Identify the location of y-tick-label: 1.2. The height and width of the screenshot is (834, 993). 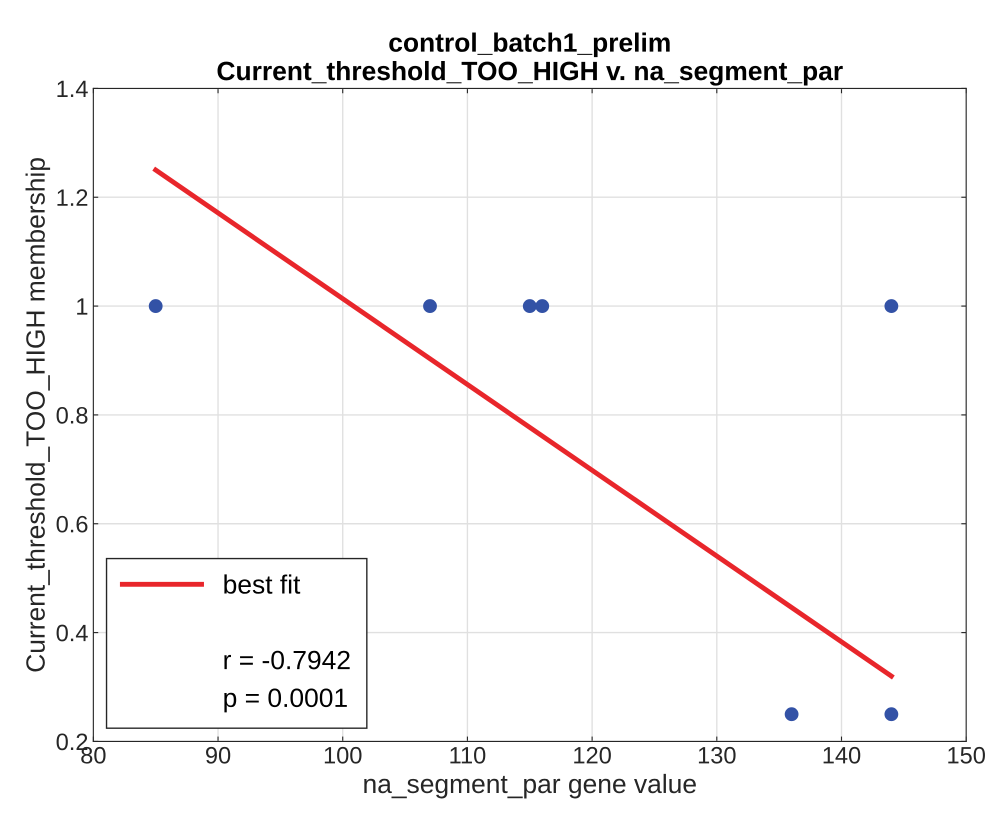
(72, 197).